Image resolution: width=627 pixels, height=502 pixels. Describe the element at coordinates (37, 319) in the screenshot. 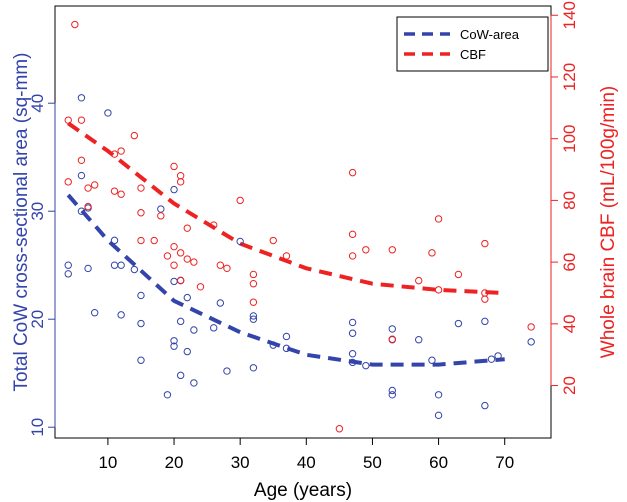

I see `left-y-tick-label: 20` at that location.